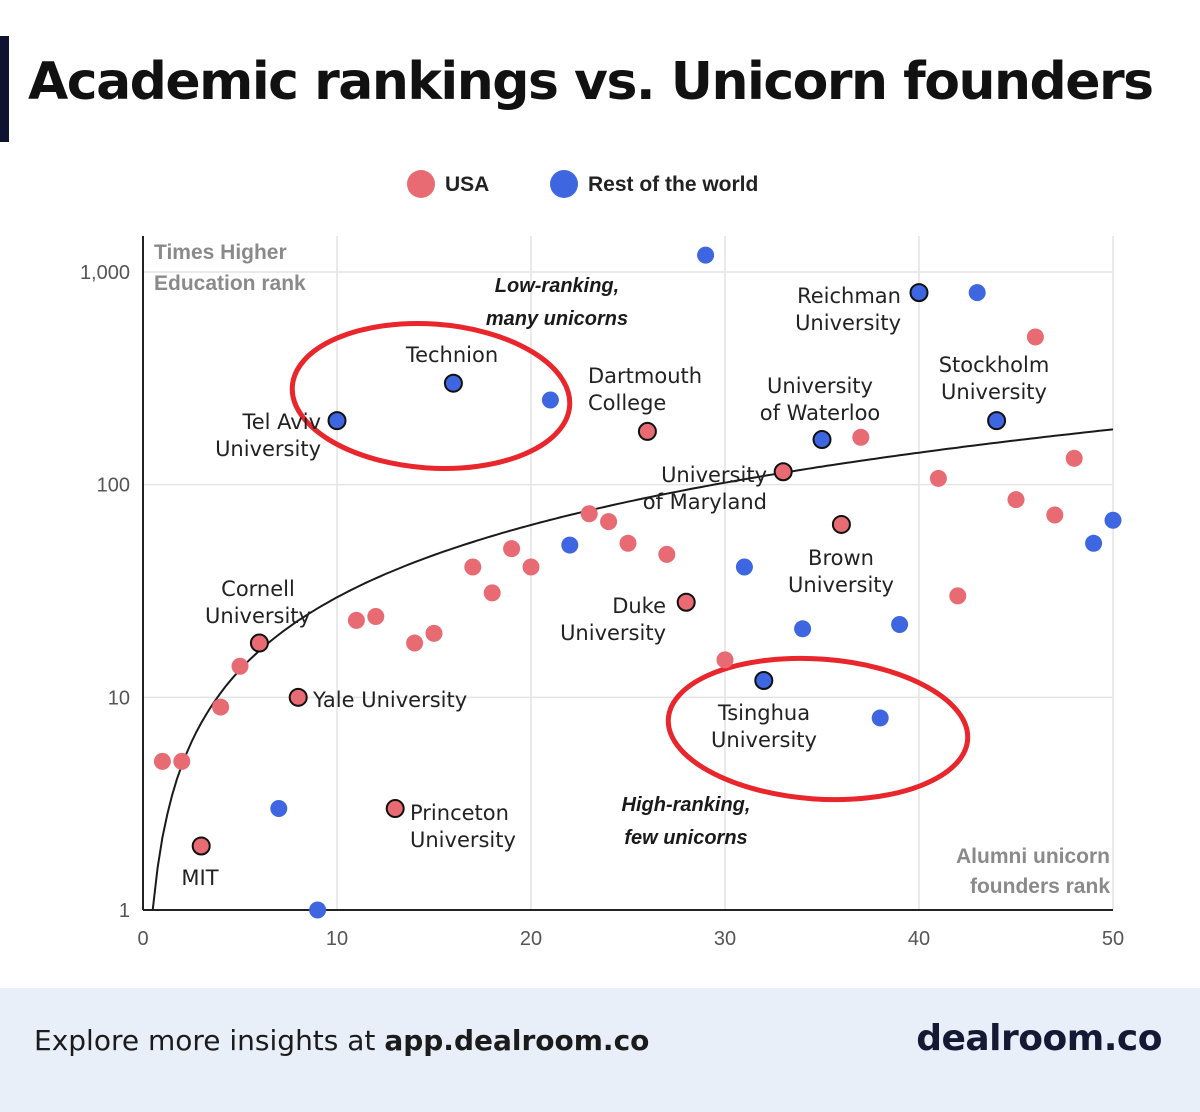 This screenshot has width=1200, height=1112. I want to click on annotation-low-line-2: many unicorns, so click(557, 319).